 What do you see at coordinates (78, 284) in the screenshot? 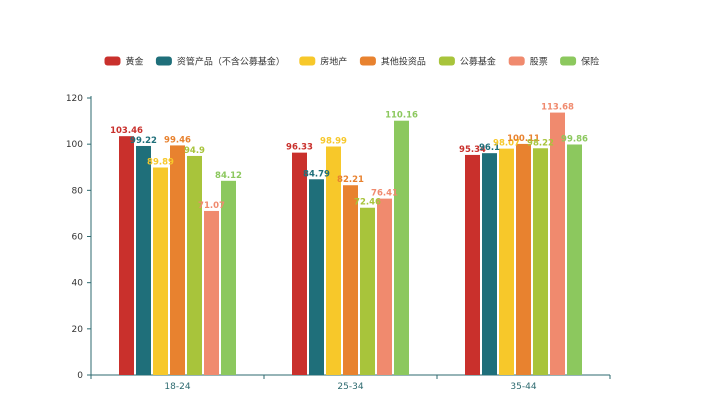
I see `y-tick-label: 40` at bounding box center [78, 284].